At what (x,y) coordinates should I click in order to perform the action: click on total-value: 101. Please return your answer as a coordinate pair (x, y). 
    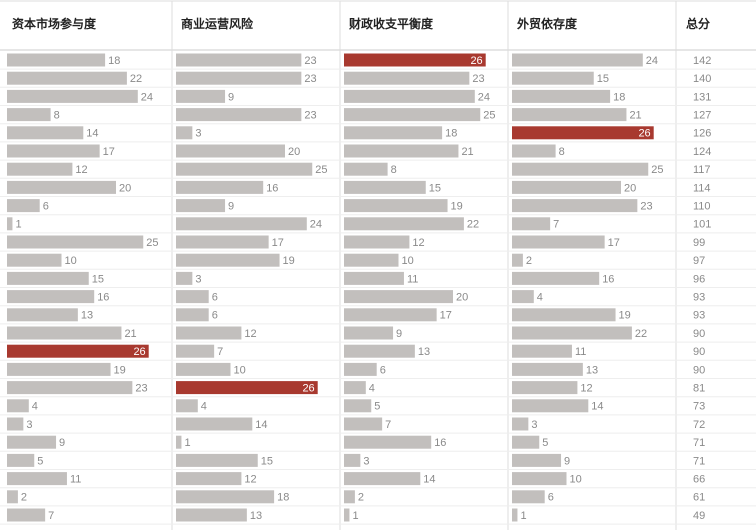
    Looking at the image, I should click on (702, 225).